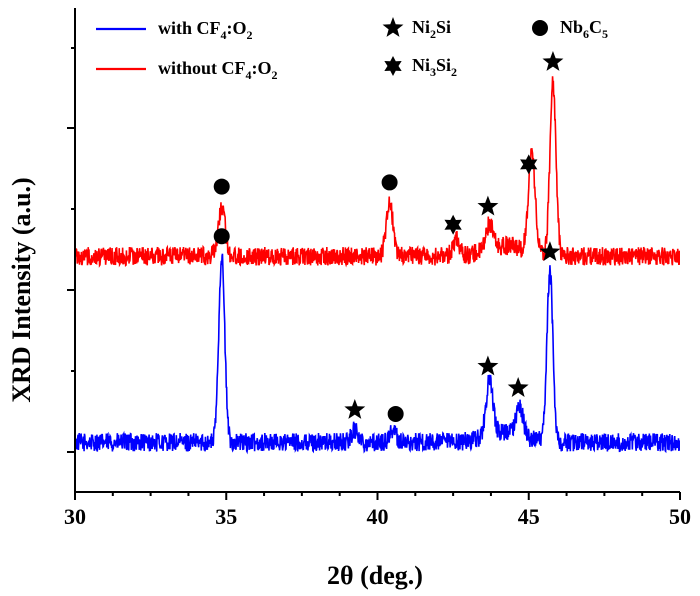  I want to click on x-axis-title: 2θ (deg.), so click(375, 575).